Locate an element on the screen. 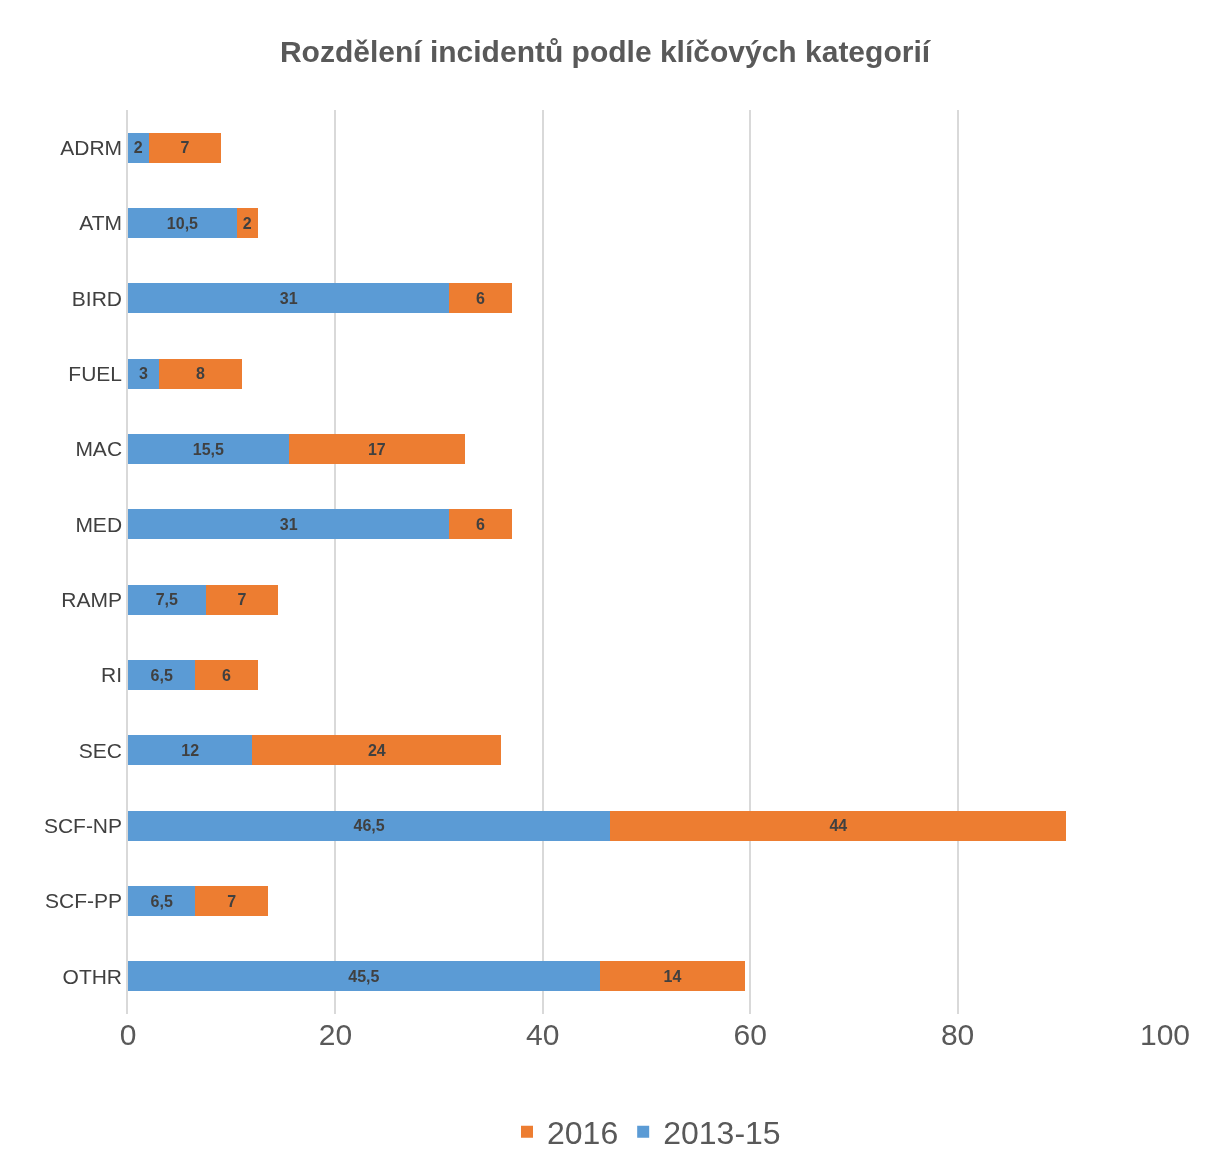  x-tick-label: 40 is located at coordinates (543, 1034).